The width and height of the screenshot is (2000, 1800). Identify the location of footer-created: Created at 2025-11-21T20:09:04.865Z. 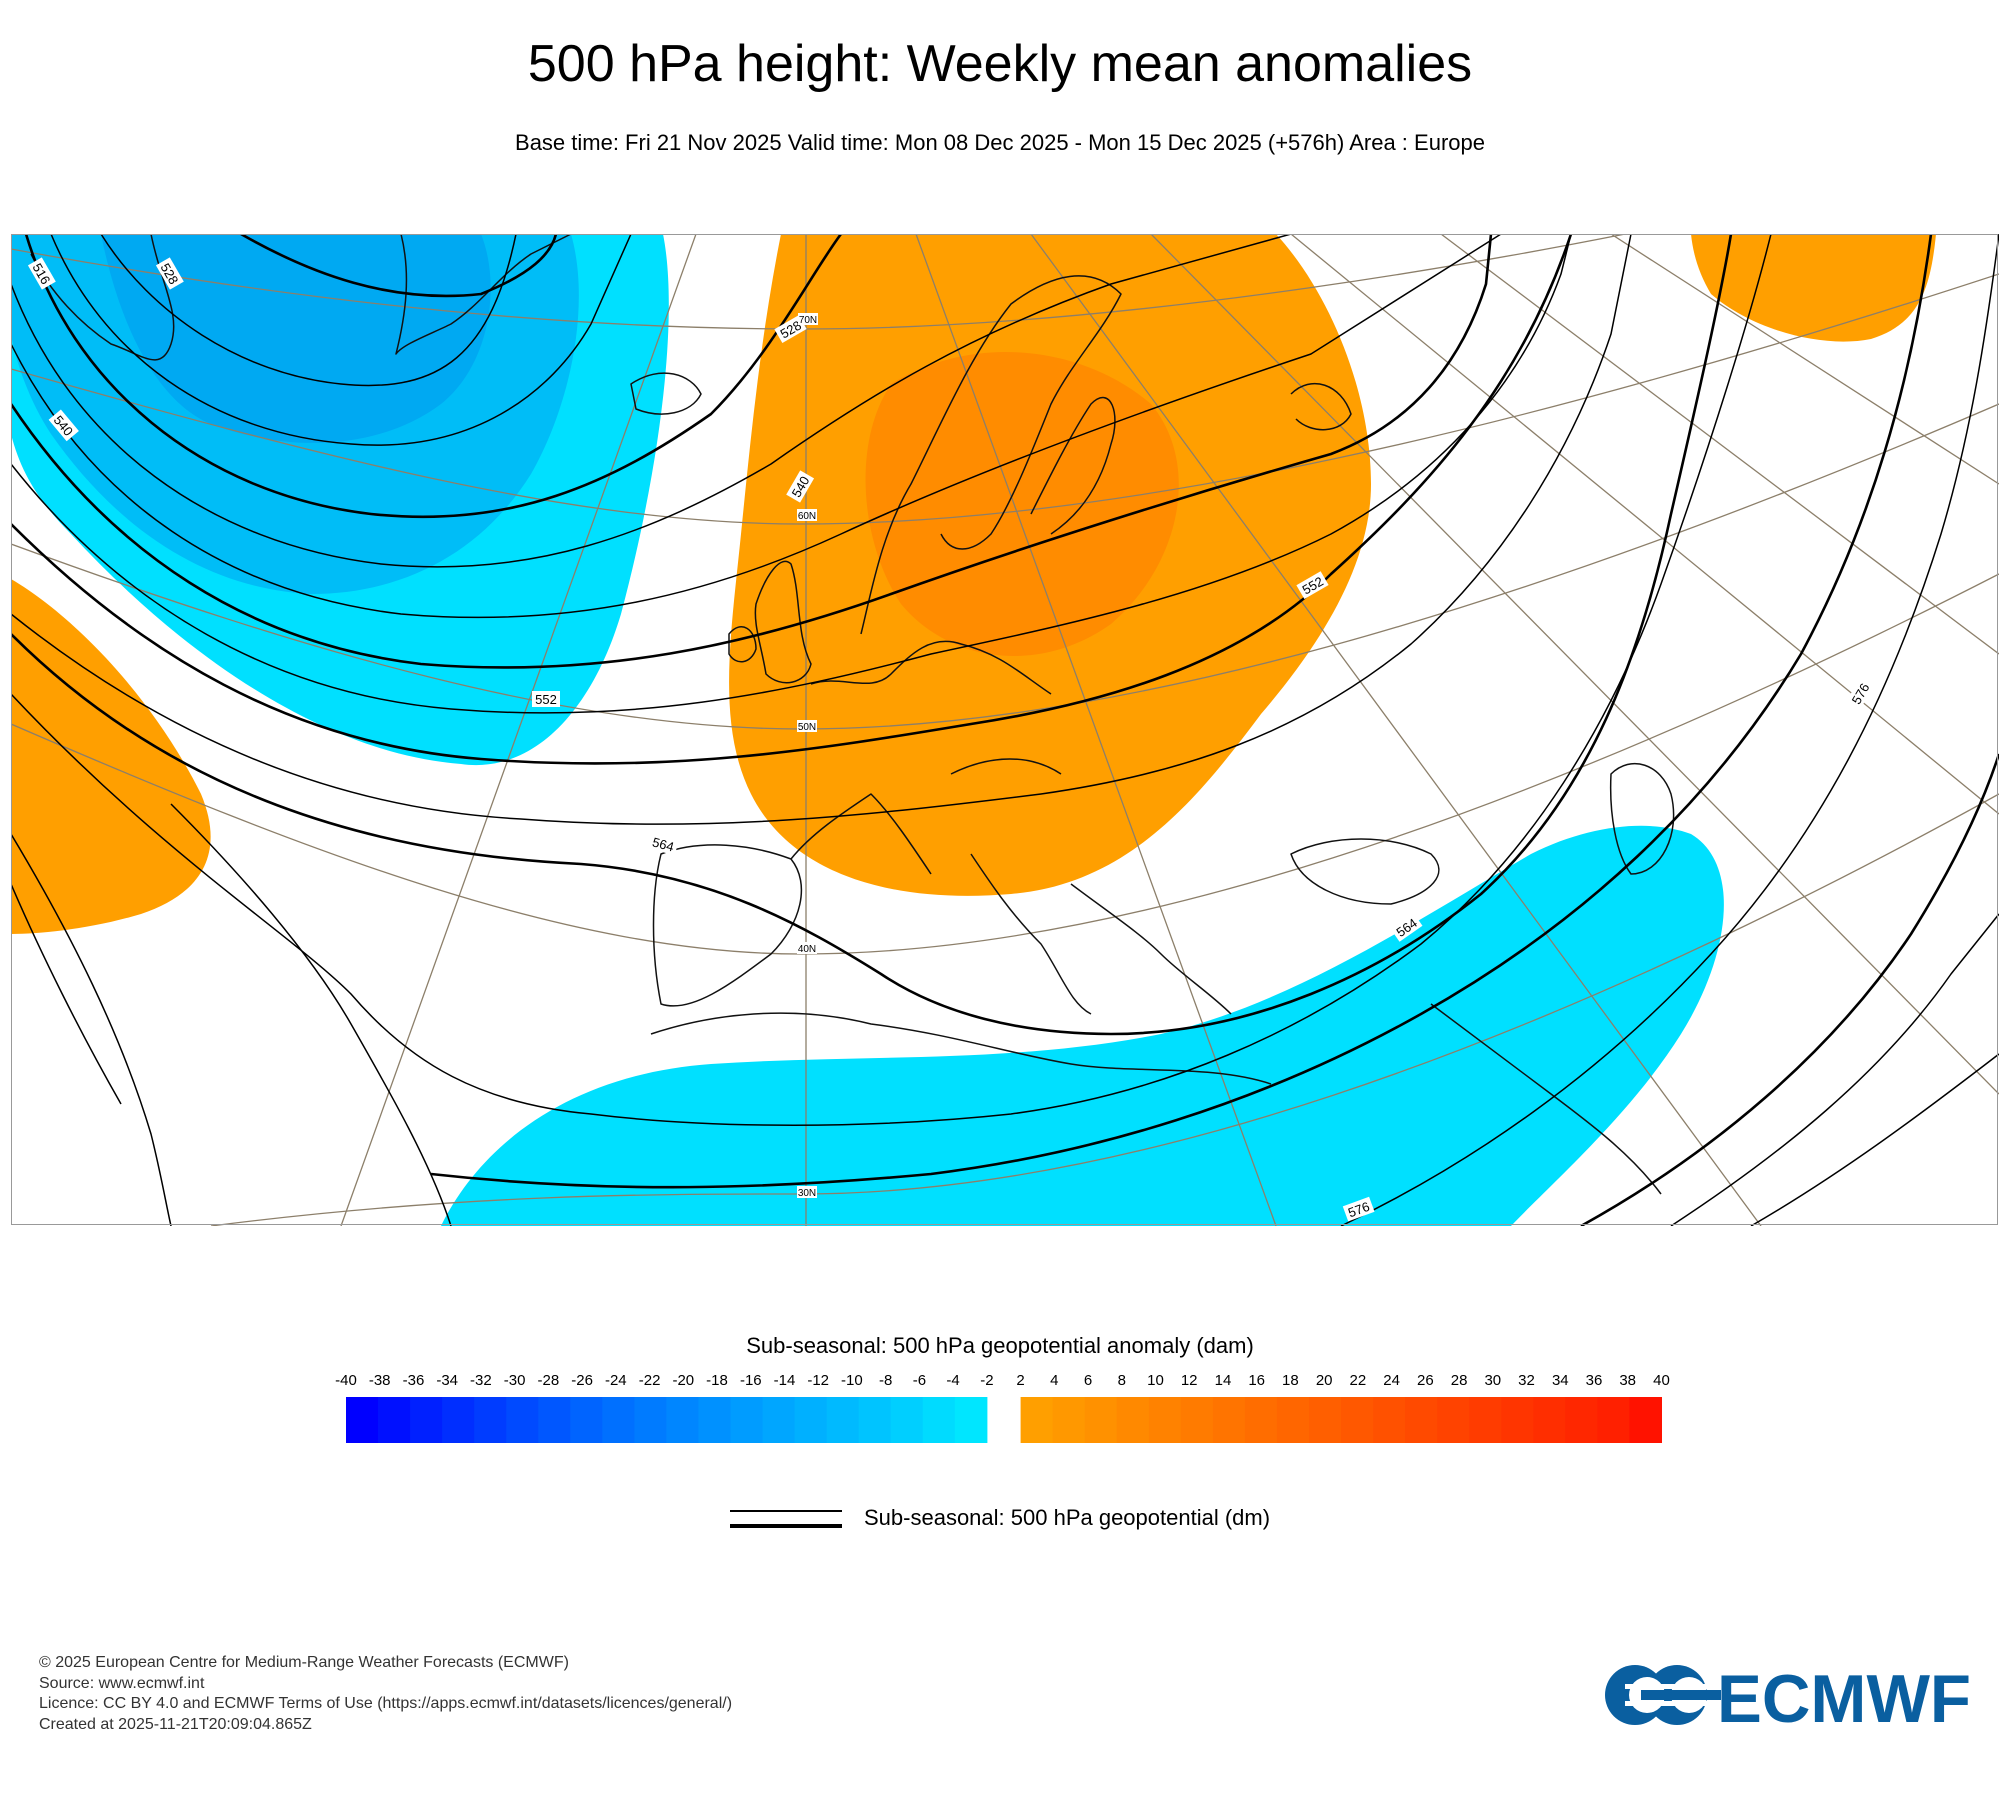
(175, 1724).